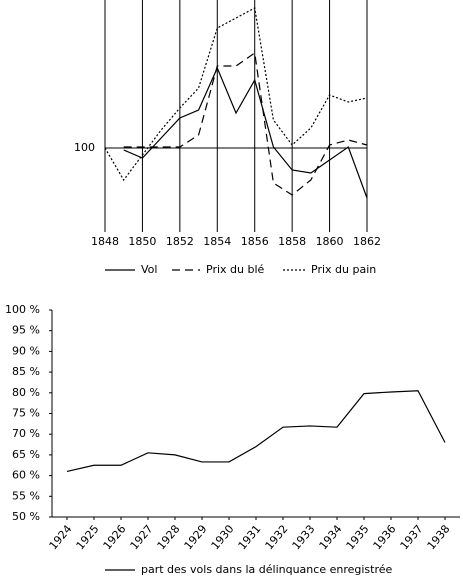 The image size is (463, 579). Describe the element at coordinates (26, 495) in the screenshot. I see `y-tick-label: 55 %` at that location.